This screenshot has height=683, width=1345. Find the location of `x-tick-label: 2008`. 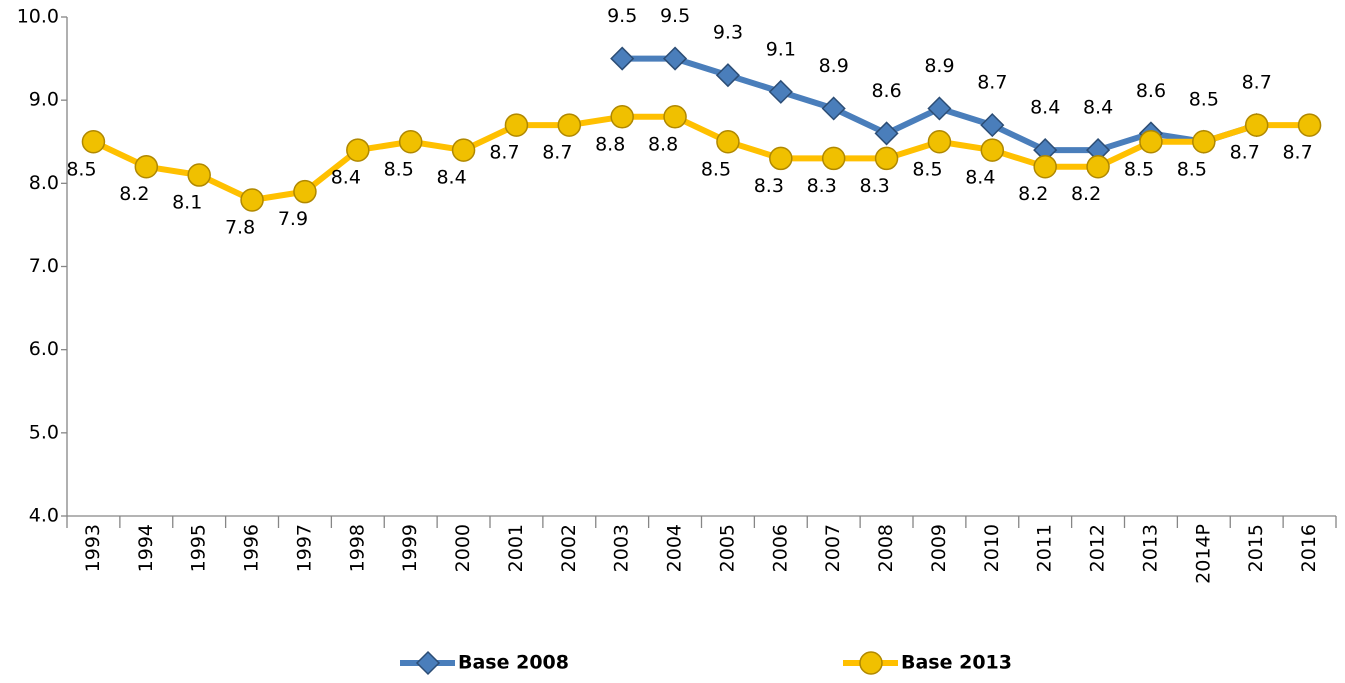

x-tick-label: 2008 is located at coordinates (886, 548).